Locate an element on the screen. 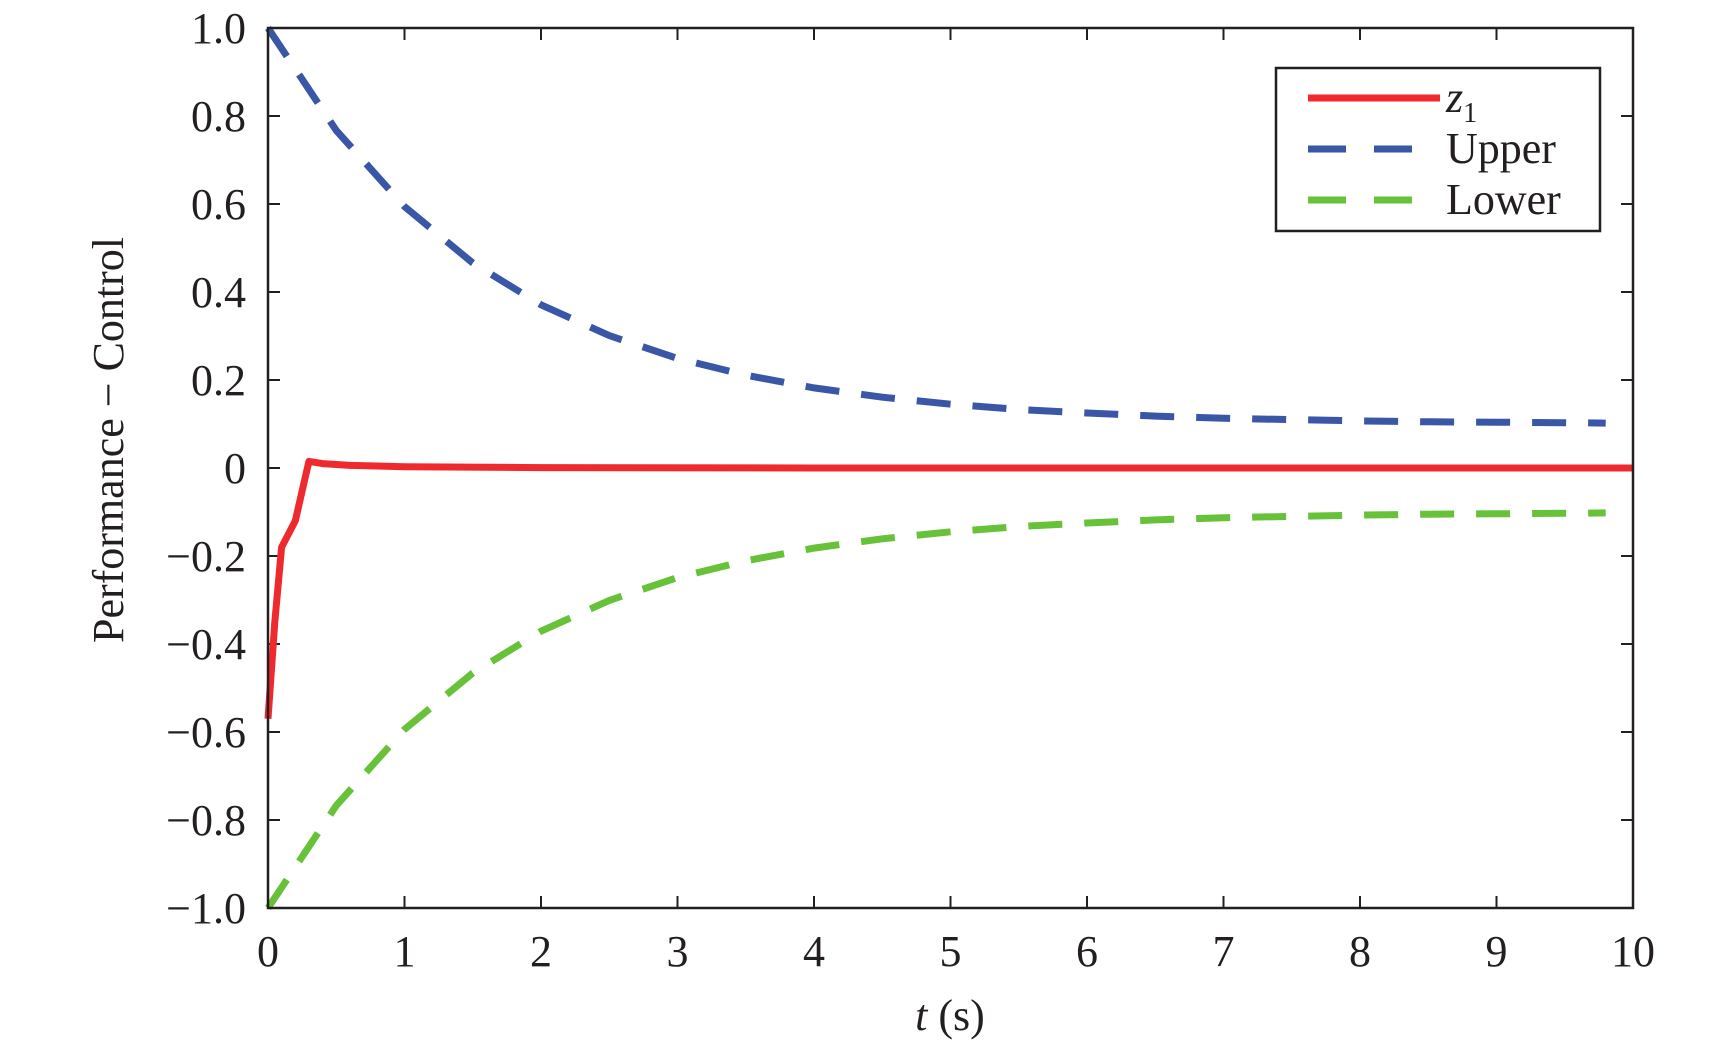 The image size is (1732, 1040). legend-label-lower: Lower is located at coordinates (1503, 199).